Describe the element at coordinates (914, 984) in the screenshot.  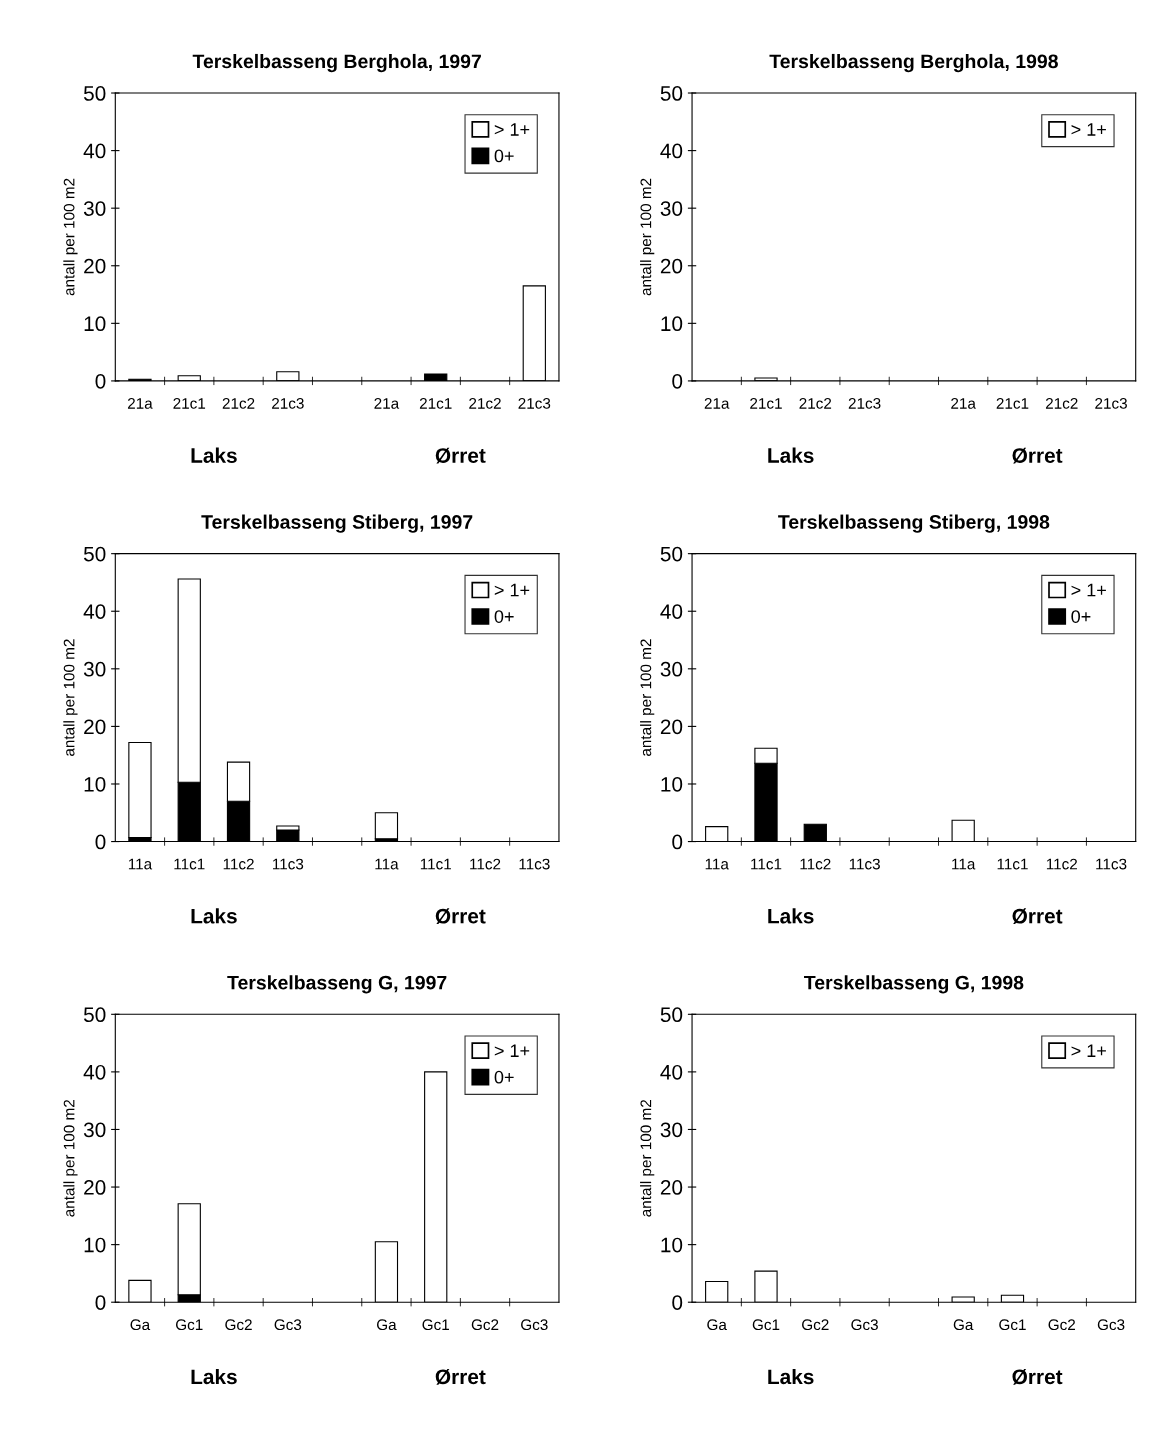
I see `chart-title: Terskelbasseng G, 1998` at that location.